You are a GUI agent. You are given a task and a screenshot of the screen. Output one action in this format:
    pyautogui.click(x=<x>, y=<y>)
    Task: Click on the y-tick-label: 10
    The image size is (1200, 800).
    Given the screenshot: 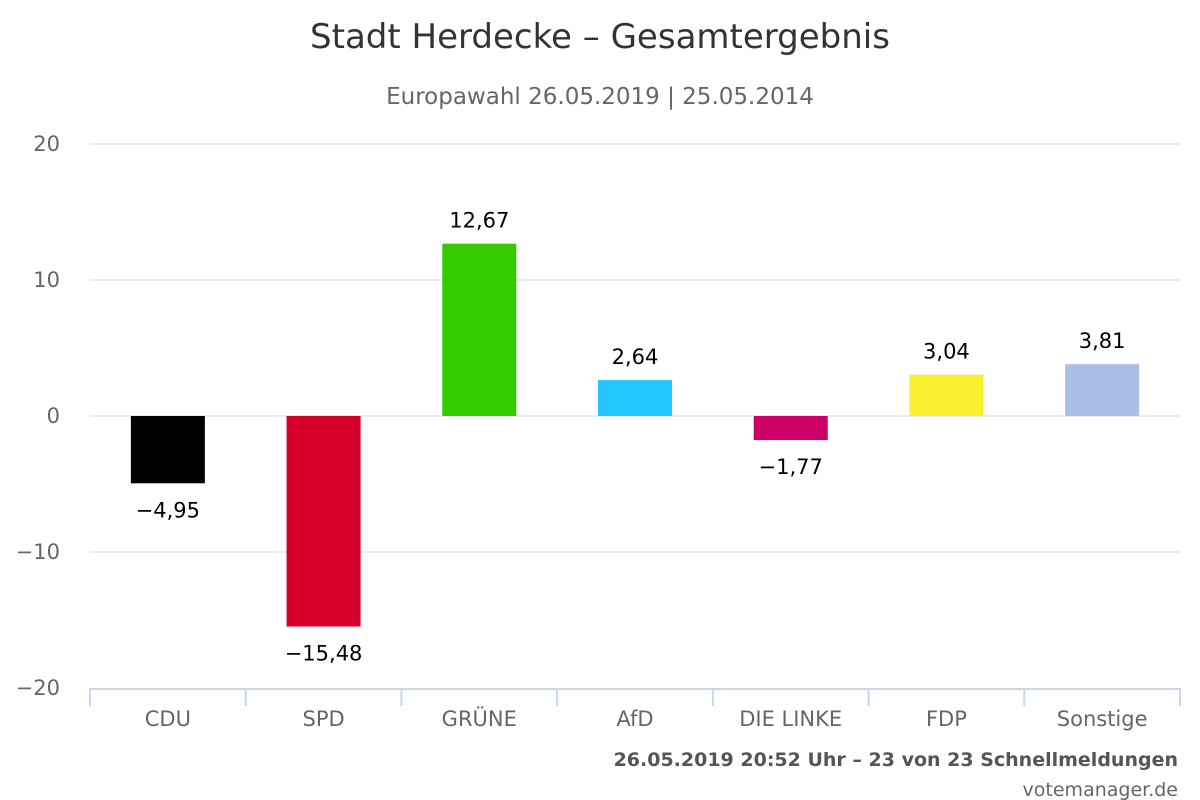 What is the action you would take?
    pyautogui.click(x=46, y=280)
    